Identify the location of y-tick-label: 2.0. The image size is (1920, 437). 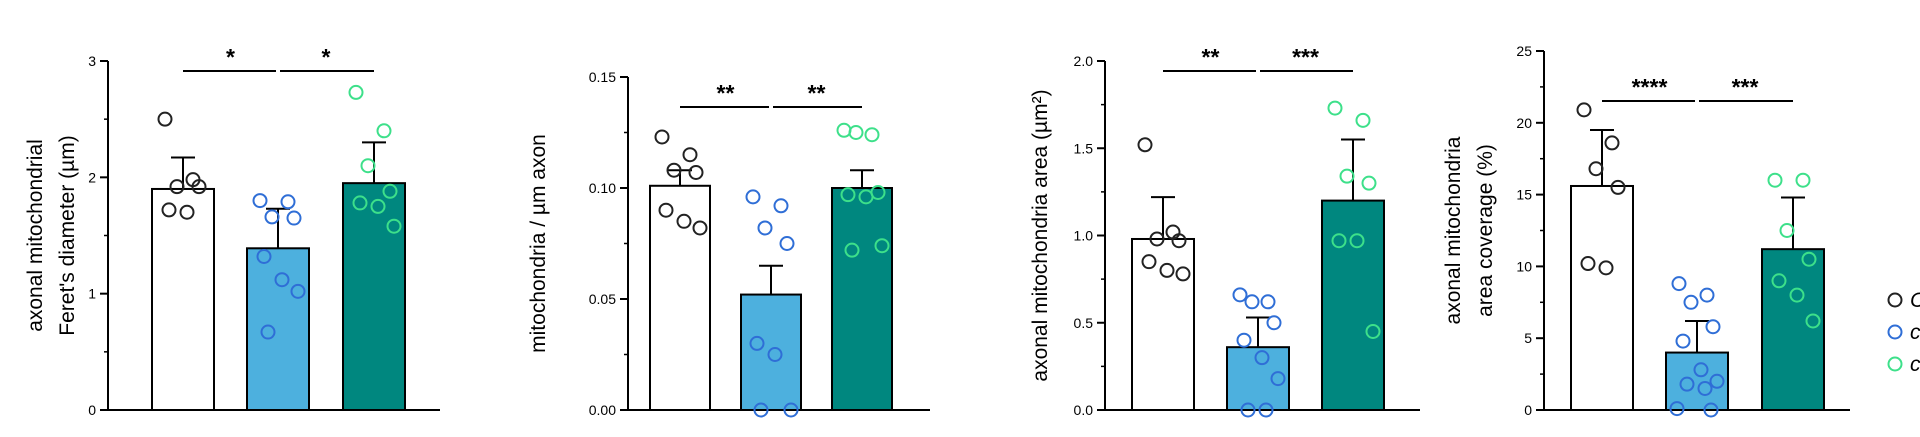
(1084, 61).